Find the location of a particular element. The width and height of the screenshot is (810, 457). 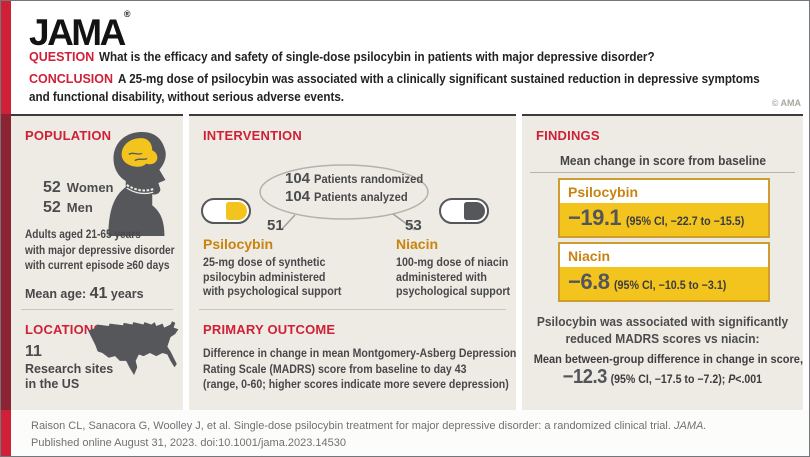

diff-ci: (95% CI, −17.5 to −7.2); is located at coordinates (668, 380).